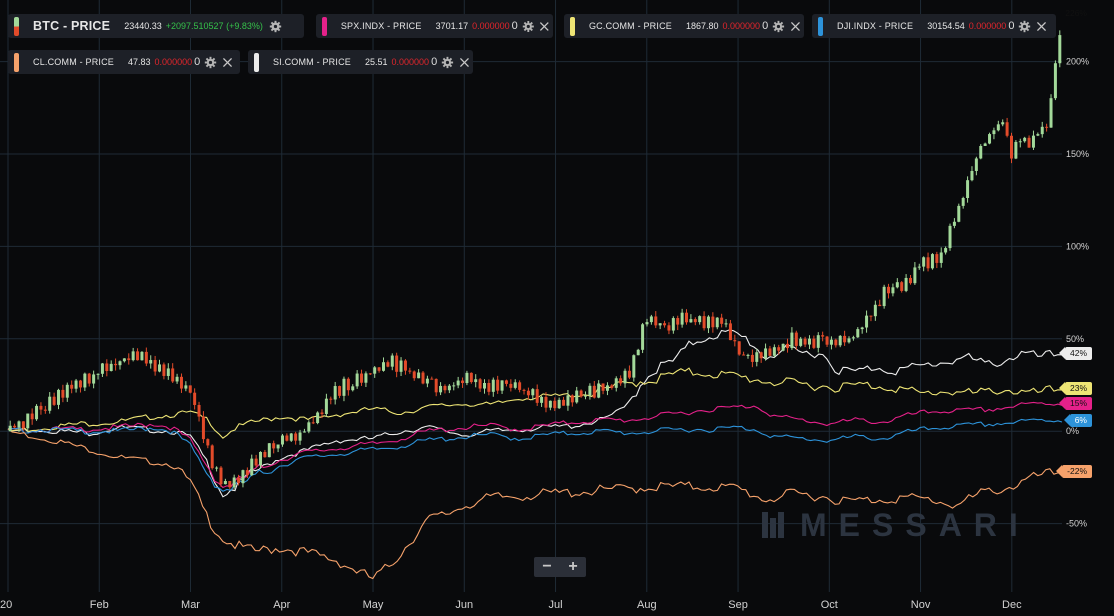  What do you see at coordinates (1077, 62) in the screenshot?
I see `y-tick-label: 200%` at bounding box center [1077, 62].